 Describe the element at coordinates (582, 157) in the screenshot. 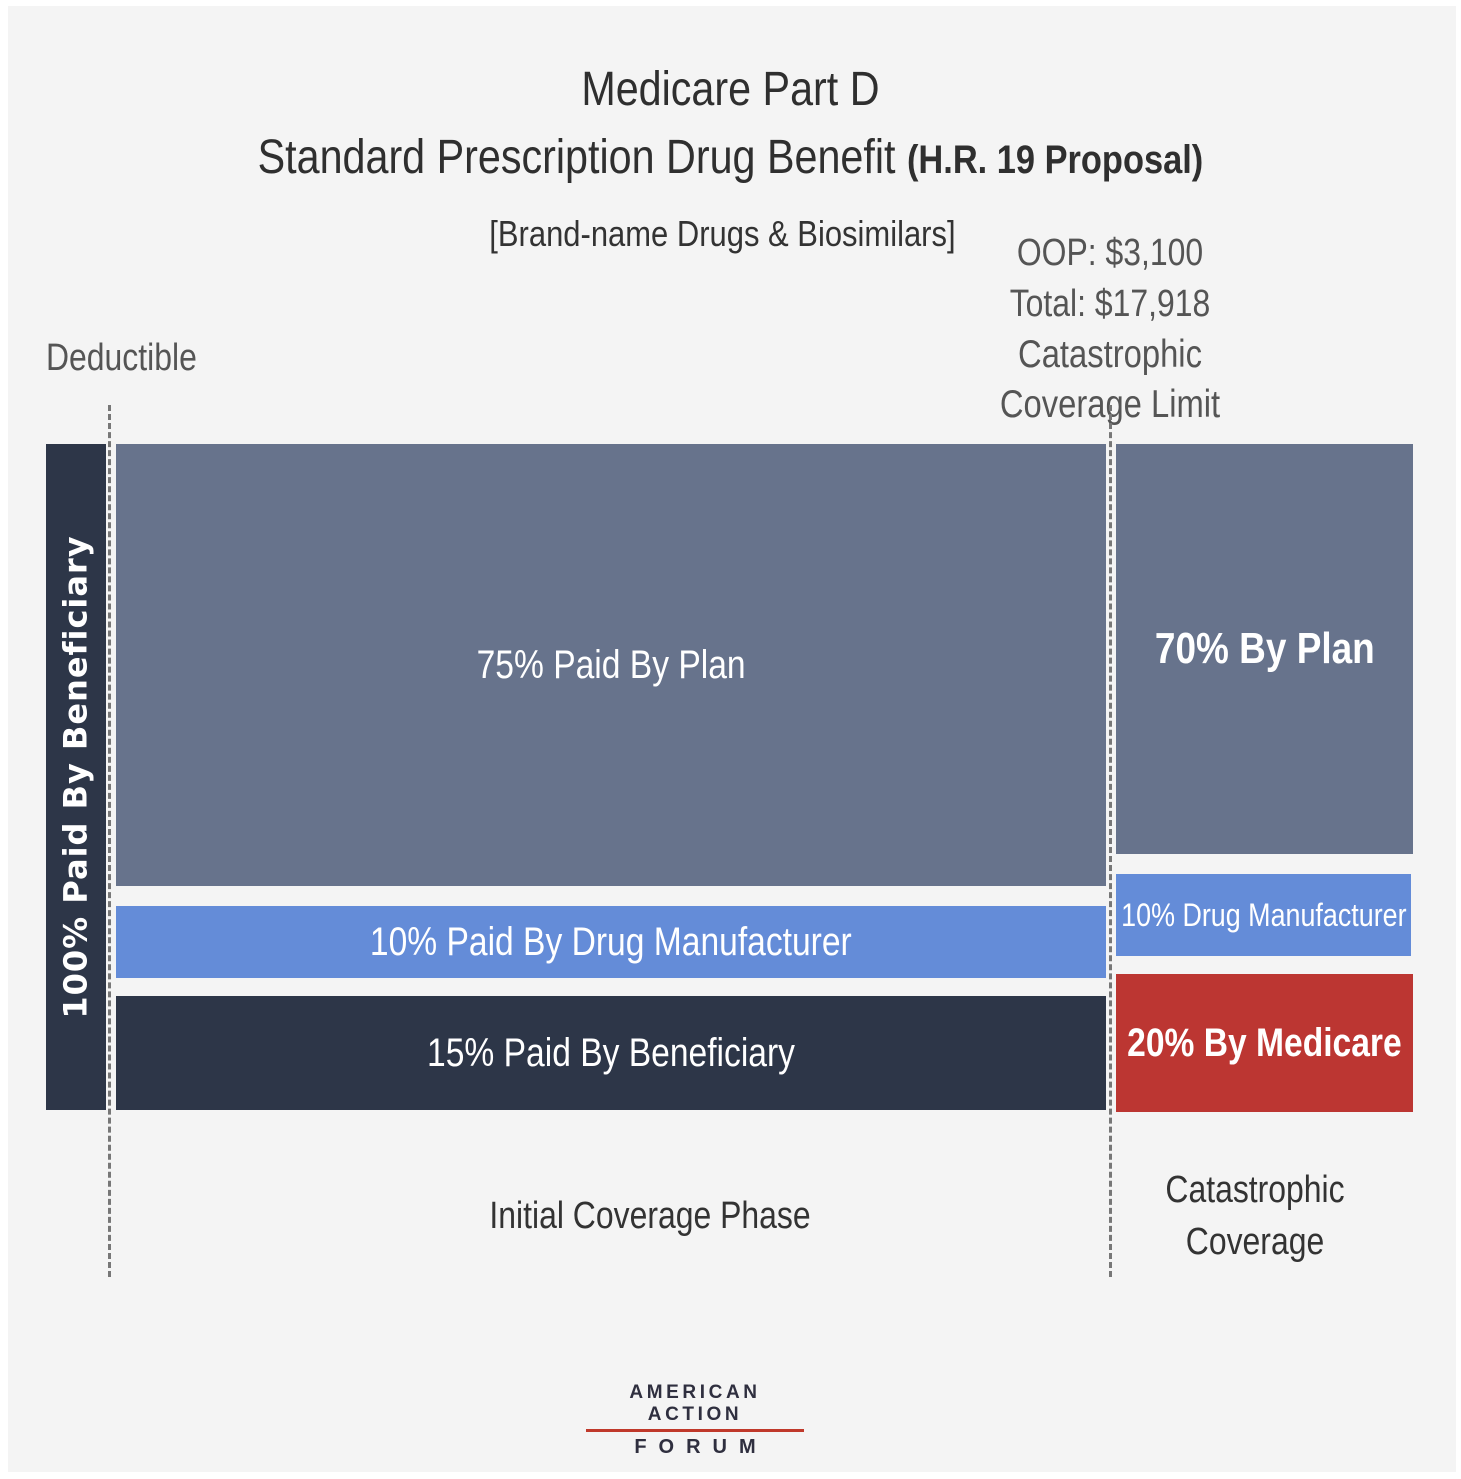

I see `title-line2-main: Standard Prescription Drug Benefit` at that location.